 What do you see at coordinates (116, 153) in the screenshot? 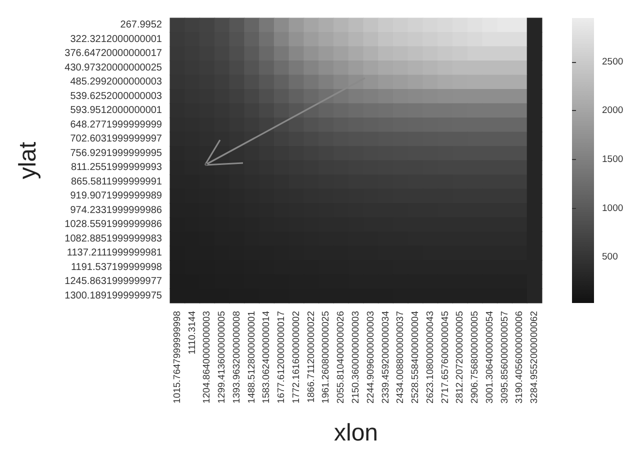
I see `y-tick-label: 756.9291999999995` at bounding box center [116, 153].